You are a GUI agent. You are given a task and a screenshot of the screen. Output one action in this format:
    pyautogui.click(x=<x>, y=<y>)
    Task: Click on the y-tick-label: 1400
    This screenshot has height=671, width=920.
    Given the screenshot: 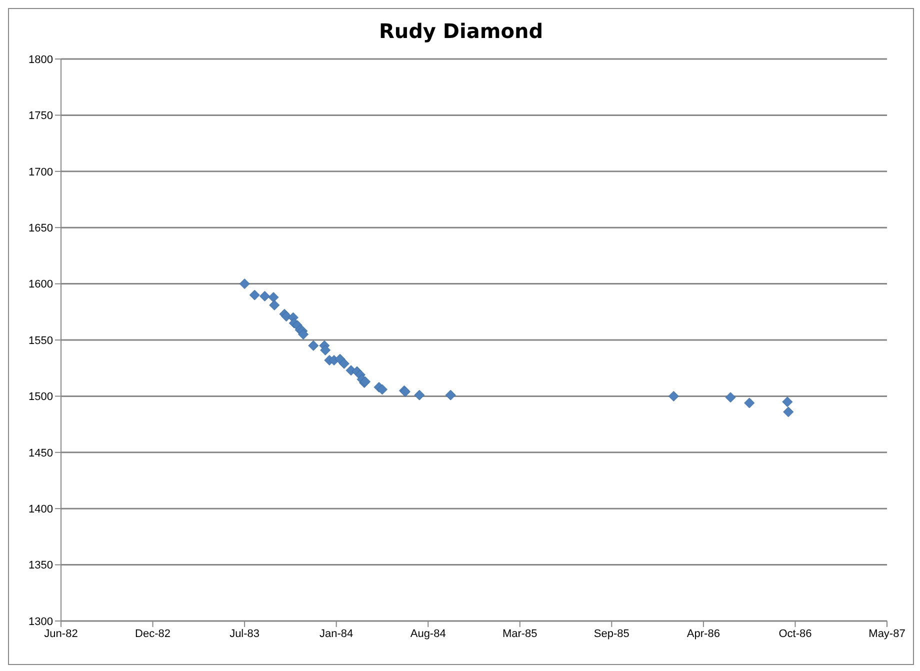 What is the action you would take?
    pyautogui.click(x=40, y=510)
    